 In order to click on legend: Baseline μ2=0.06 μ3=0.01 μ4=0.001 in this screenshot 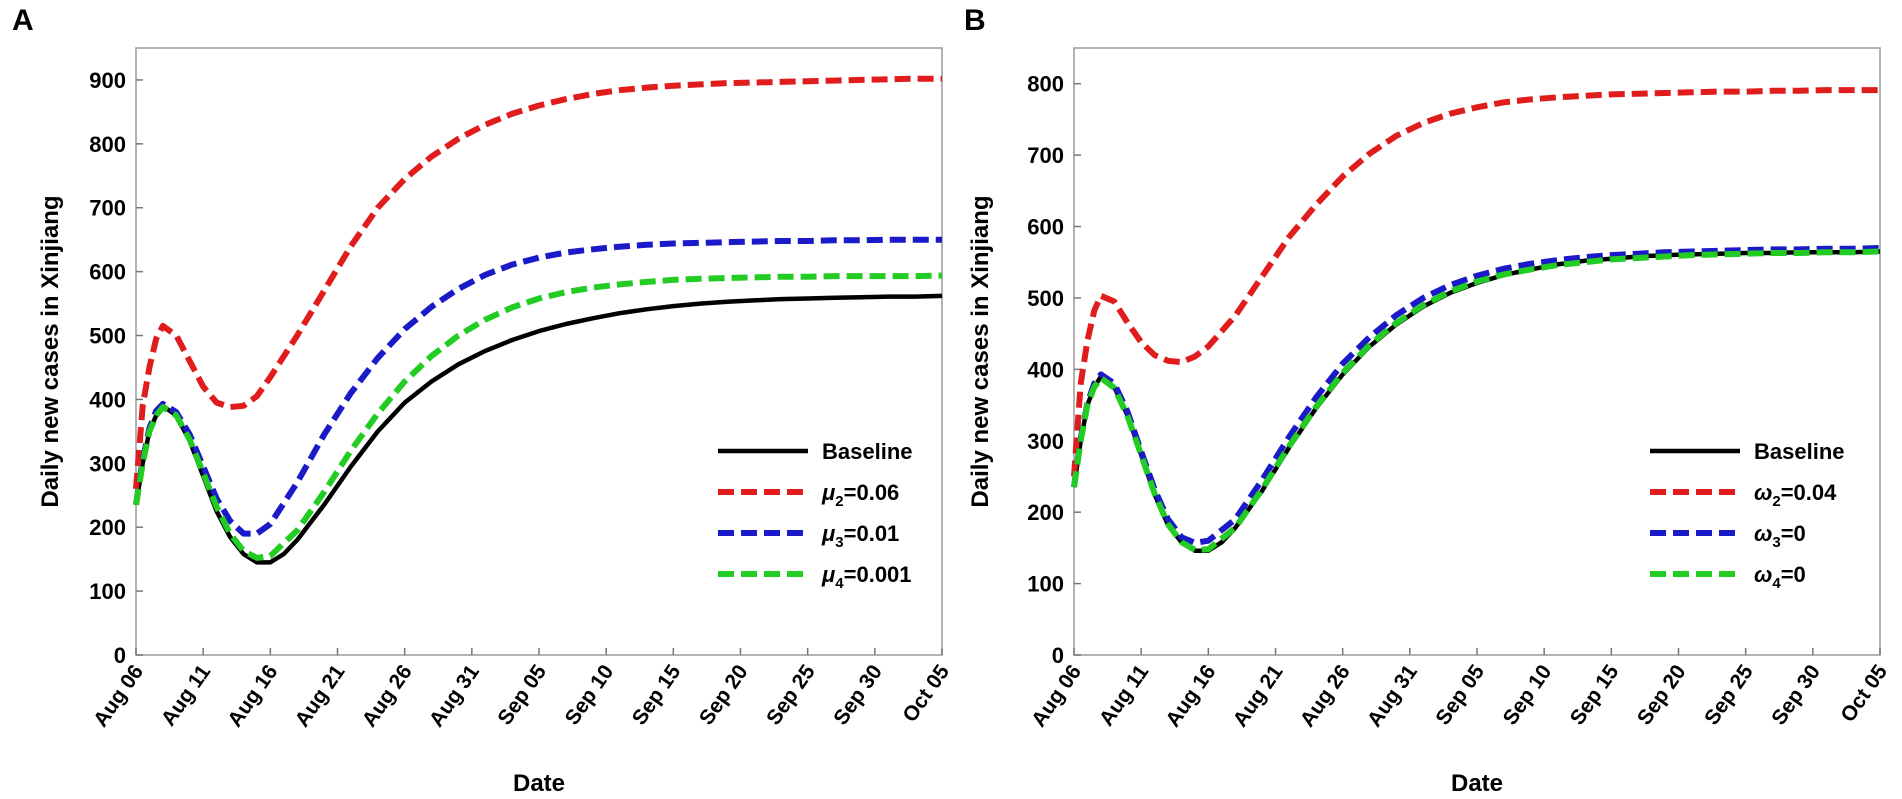, I will do `click(815, 515)`.